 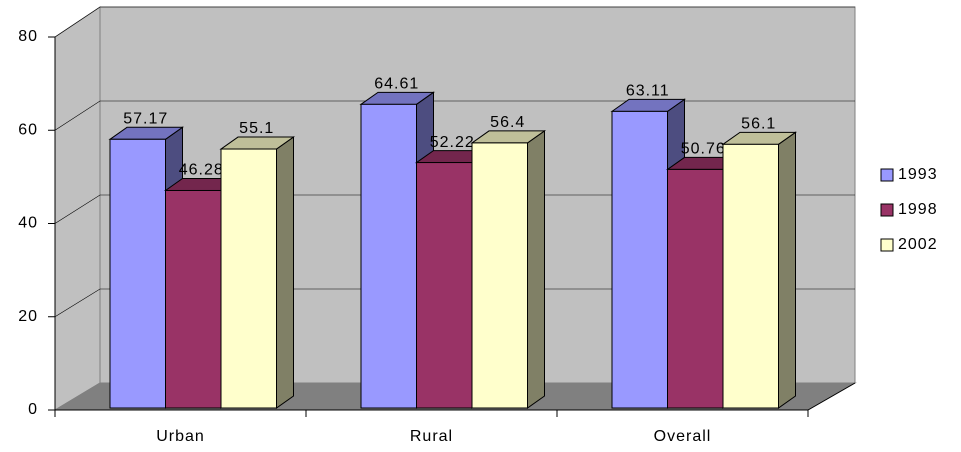 What do you see at coordinates (145, 119) in the screenshot?
I see `value-label: 57.17` at bounding box center [145, 119].